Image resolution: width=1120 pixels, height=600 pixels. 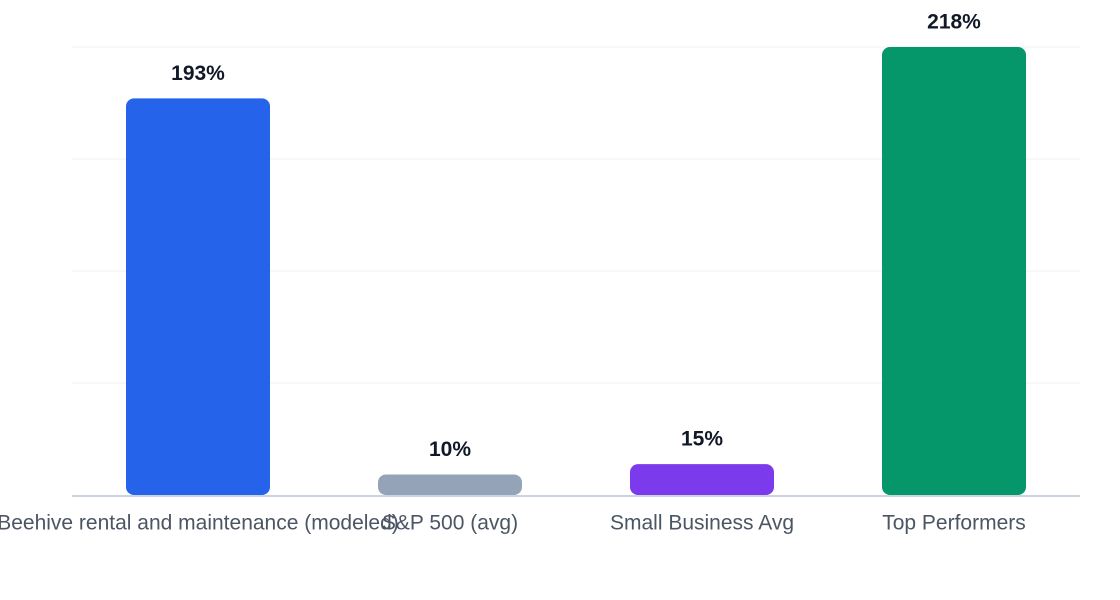 What do you see at coordinates (450, 523) in the screenshot?
I see `x-tick-label: S&P 500 (avg)` at bounding box center [450, 523].